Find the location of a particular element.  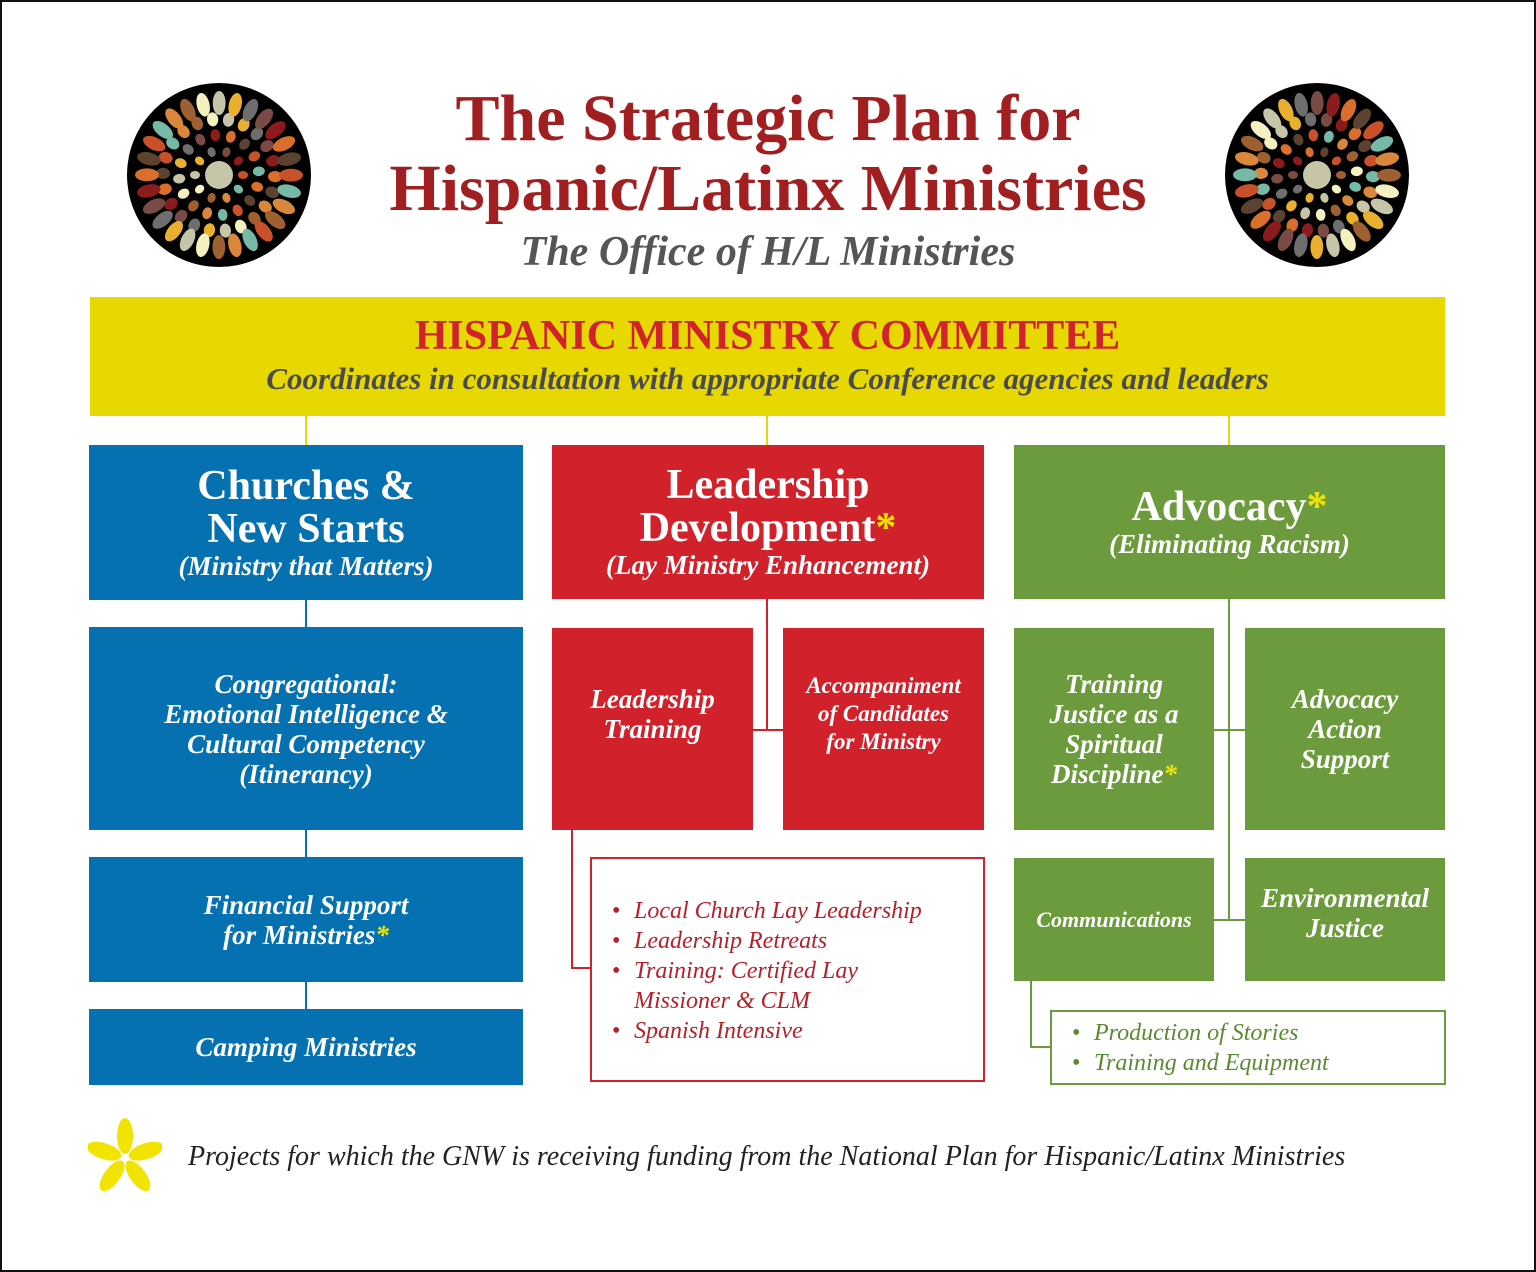

box-title: Development is located at coordinates (757, 528).